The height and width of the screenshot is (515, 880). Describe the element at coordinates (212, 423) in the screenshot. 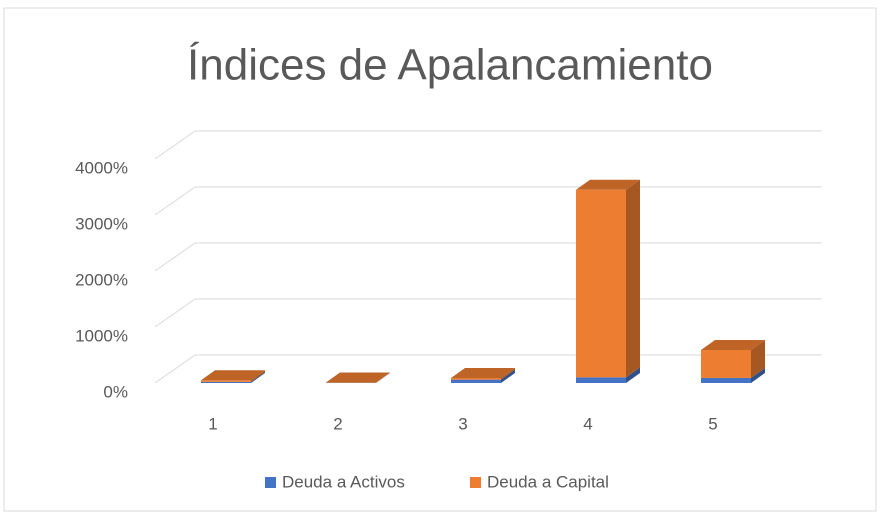

I see `x-tick-label: 1` at that location.